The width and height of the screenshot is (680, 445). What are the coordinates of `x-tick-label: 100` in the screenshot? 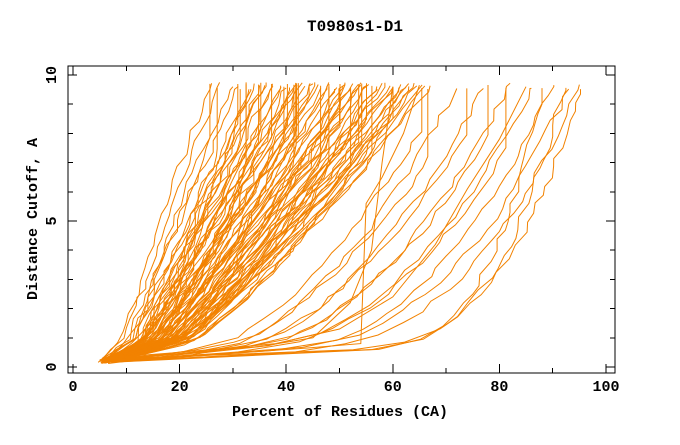 It's located at (605, 387).